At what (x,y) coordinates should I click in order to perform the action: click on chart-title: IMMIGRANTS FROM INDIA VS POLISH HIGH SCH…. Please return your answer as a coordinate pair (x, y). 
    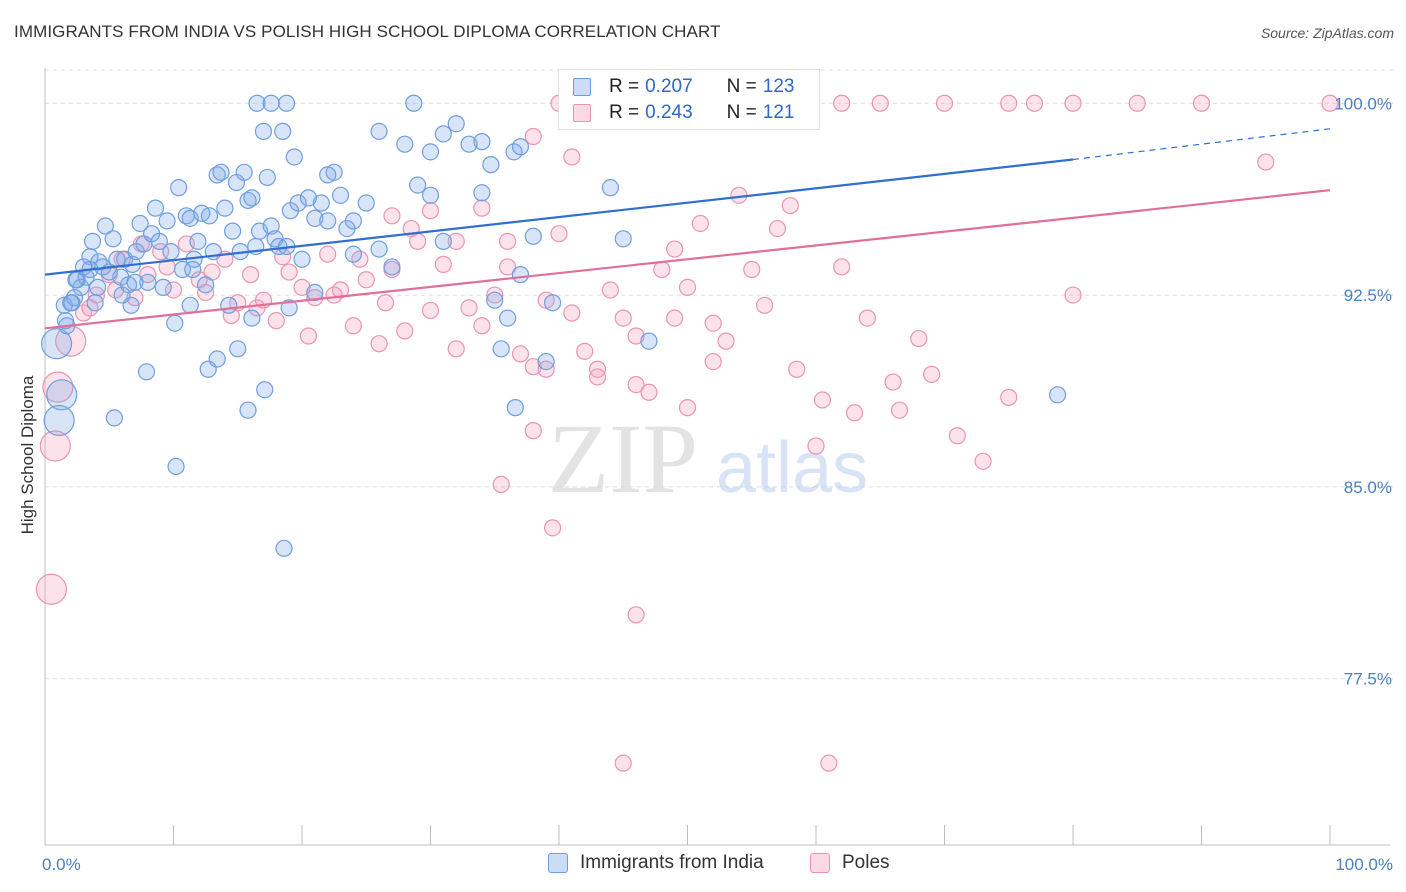
    Looking at the image, I should click on (367, 31).